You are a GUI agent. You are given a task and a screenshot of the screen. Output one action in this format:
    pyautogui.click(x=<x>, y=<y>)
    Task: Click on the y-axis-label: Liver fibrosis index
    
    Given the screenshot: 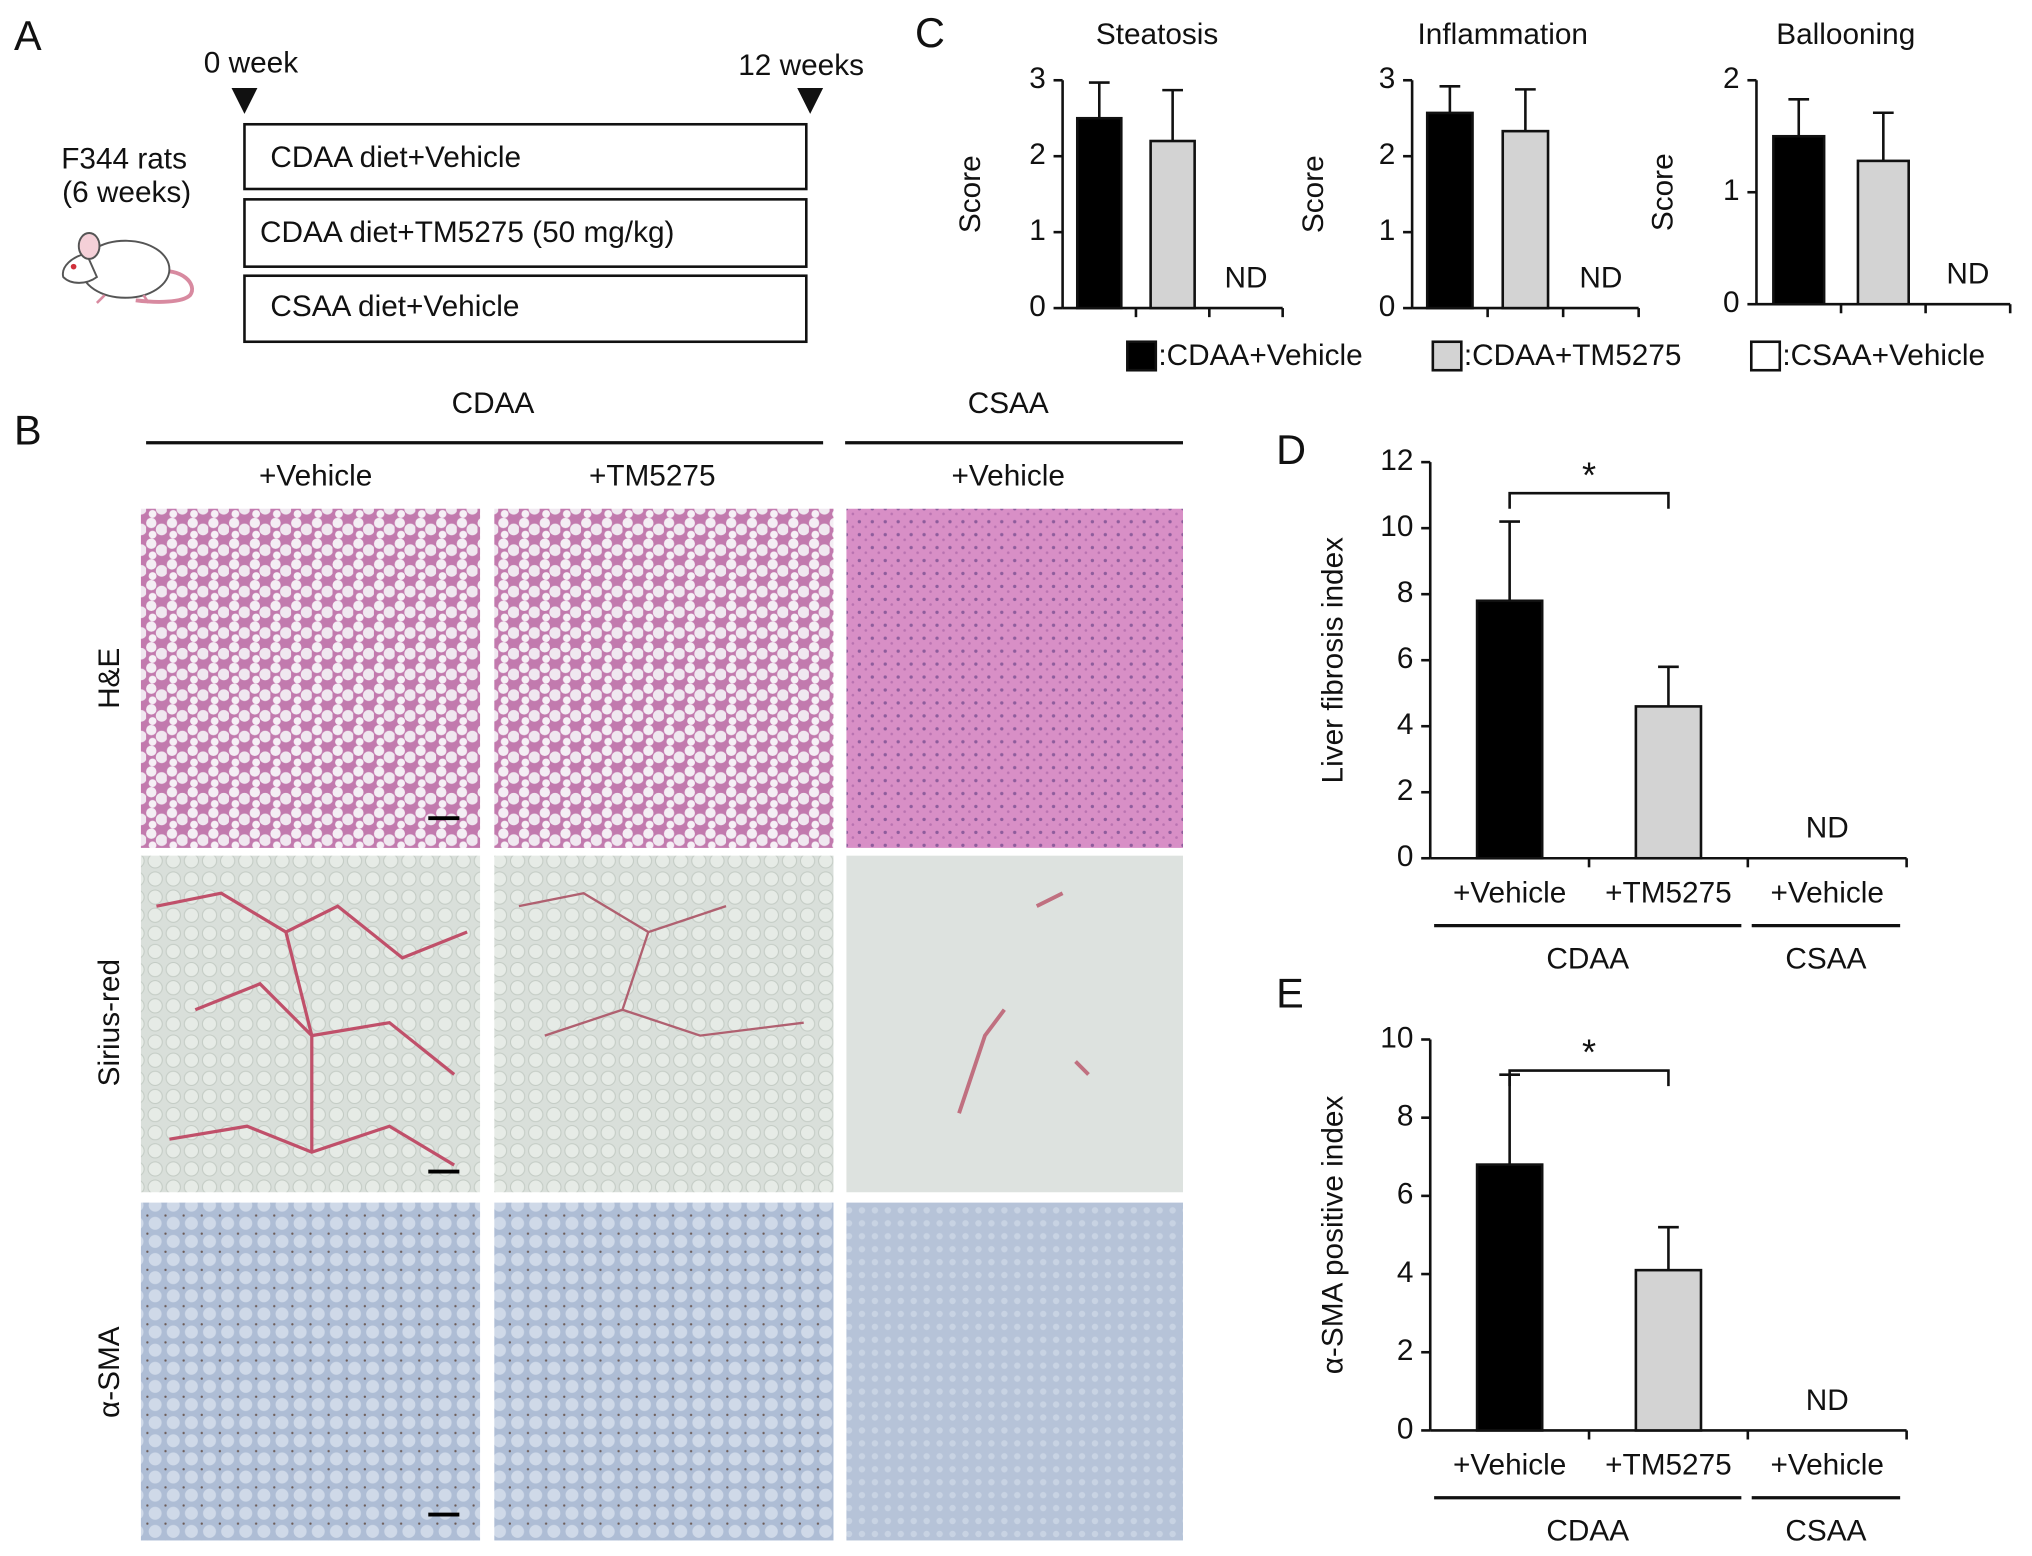 What is the action you would take?
    pyautogui.click(x=1332, y=660)
    